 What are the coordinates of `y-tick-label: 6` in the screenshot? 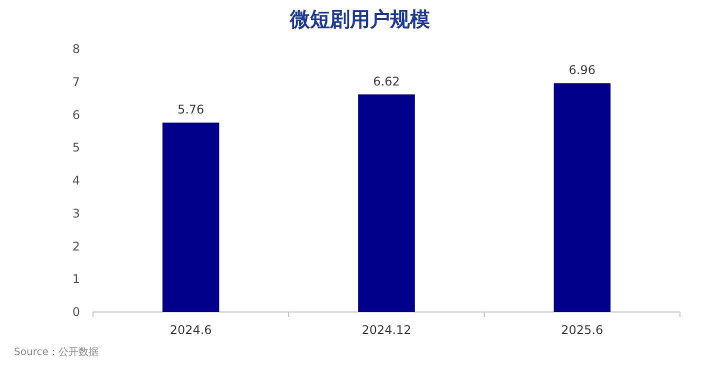 It's located at (76, 115).